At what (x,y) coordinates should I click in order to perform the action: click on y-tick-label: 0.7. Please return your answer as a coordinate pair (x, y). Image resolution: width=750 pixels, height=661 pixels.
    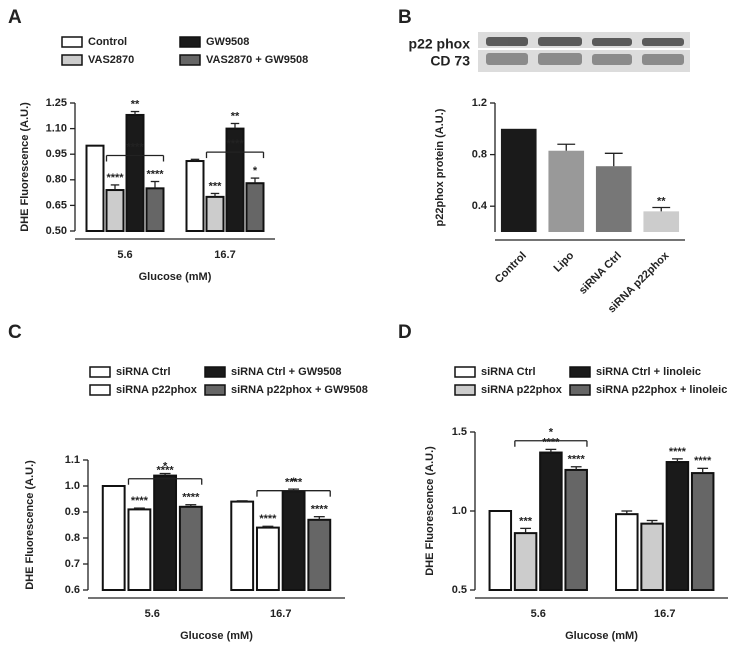
    Looking at the image, I should click on (72, 564).